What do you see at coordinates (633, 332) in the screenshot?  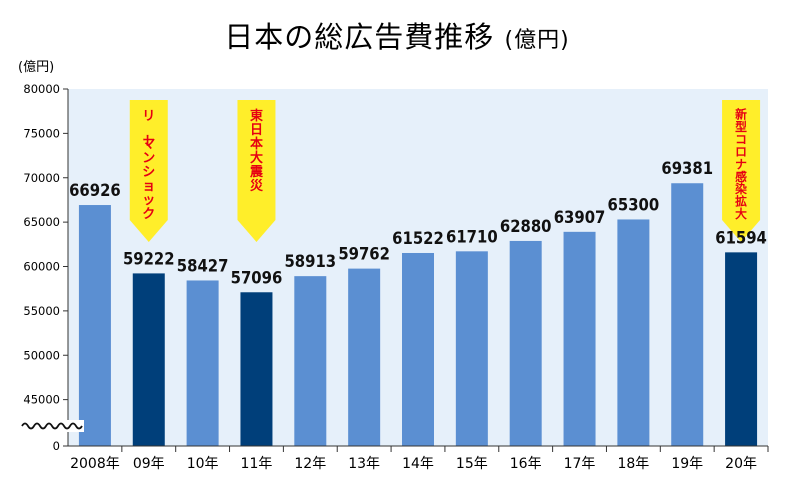 I see `bar-18年` at bounding box center [633, 332].